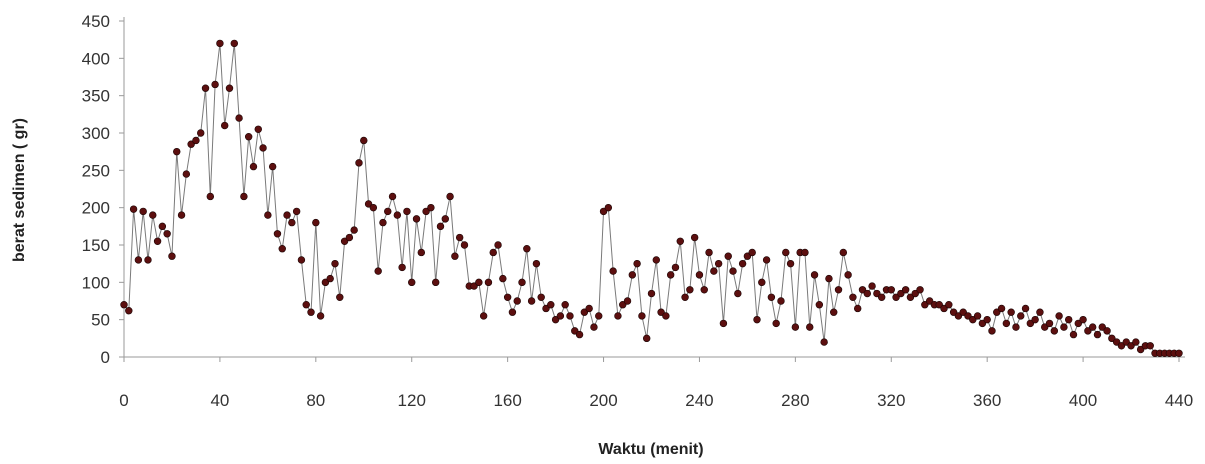 This screenshot has height=464, width=1205. I want to click on x-tick-label: 120, so click(412, 400).